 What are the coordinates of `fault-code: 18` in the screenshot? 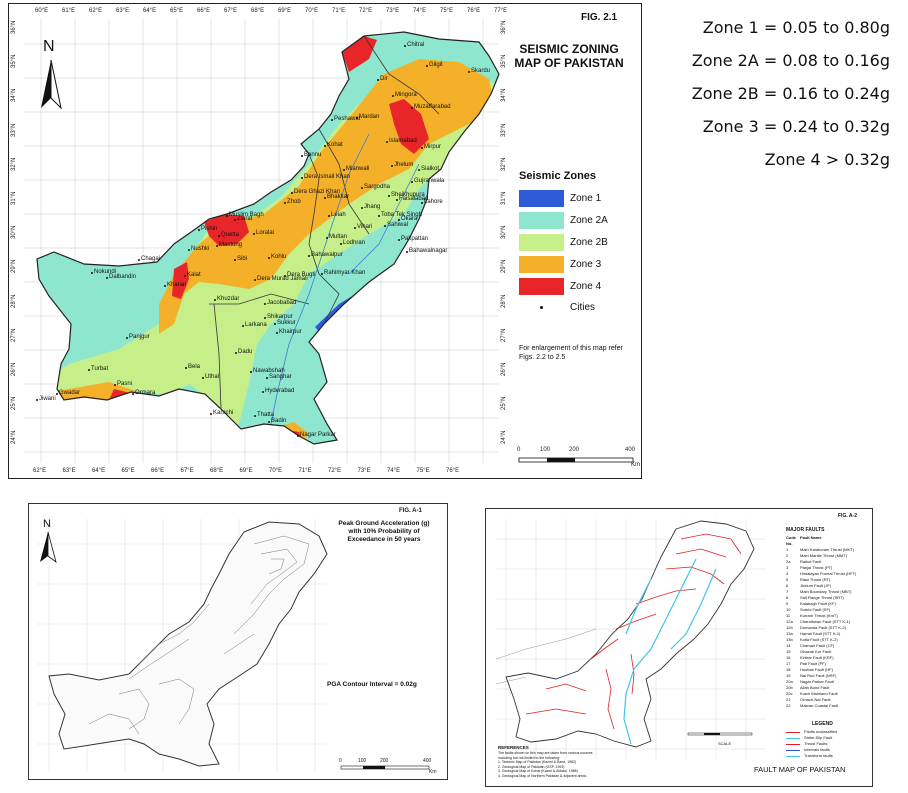 It's located at (788, 669).